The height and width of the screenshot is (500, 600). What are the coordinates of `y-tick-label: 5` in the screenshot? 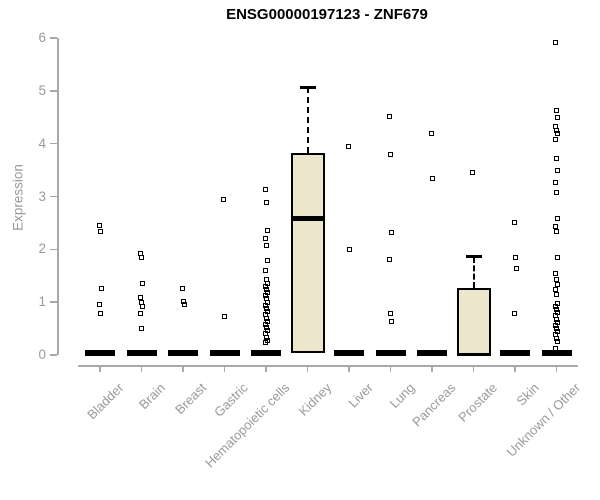 It's located at (42, 90).